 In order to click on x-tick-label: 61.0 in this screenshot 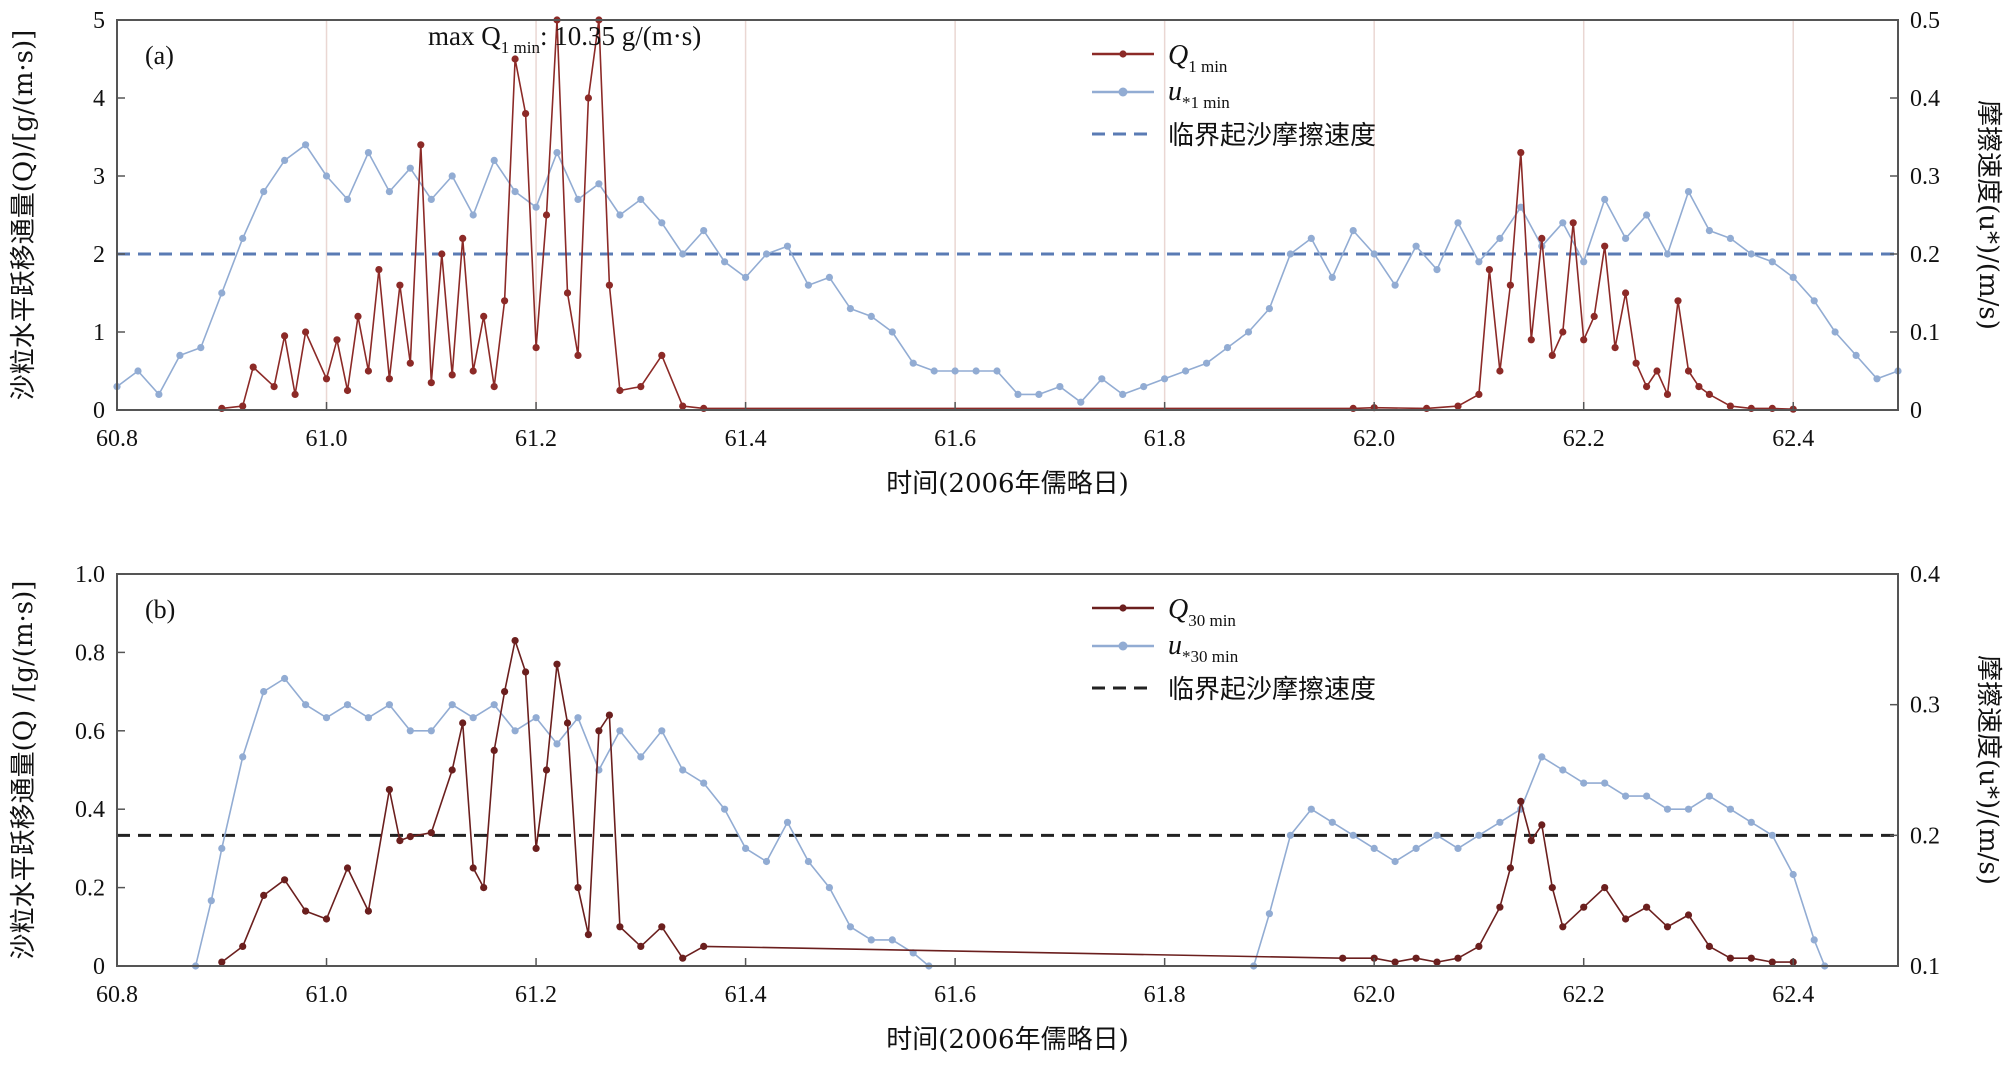, I will do `click(327, 995)`.